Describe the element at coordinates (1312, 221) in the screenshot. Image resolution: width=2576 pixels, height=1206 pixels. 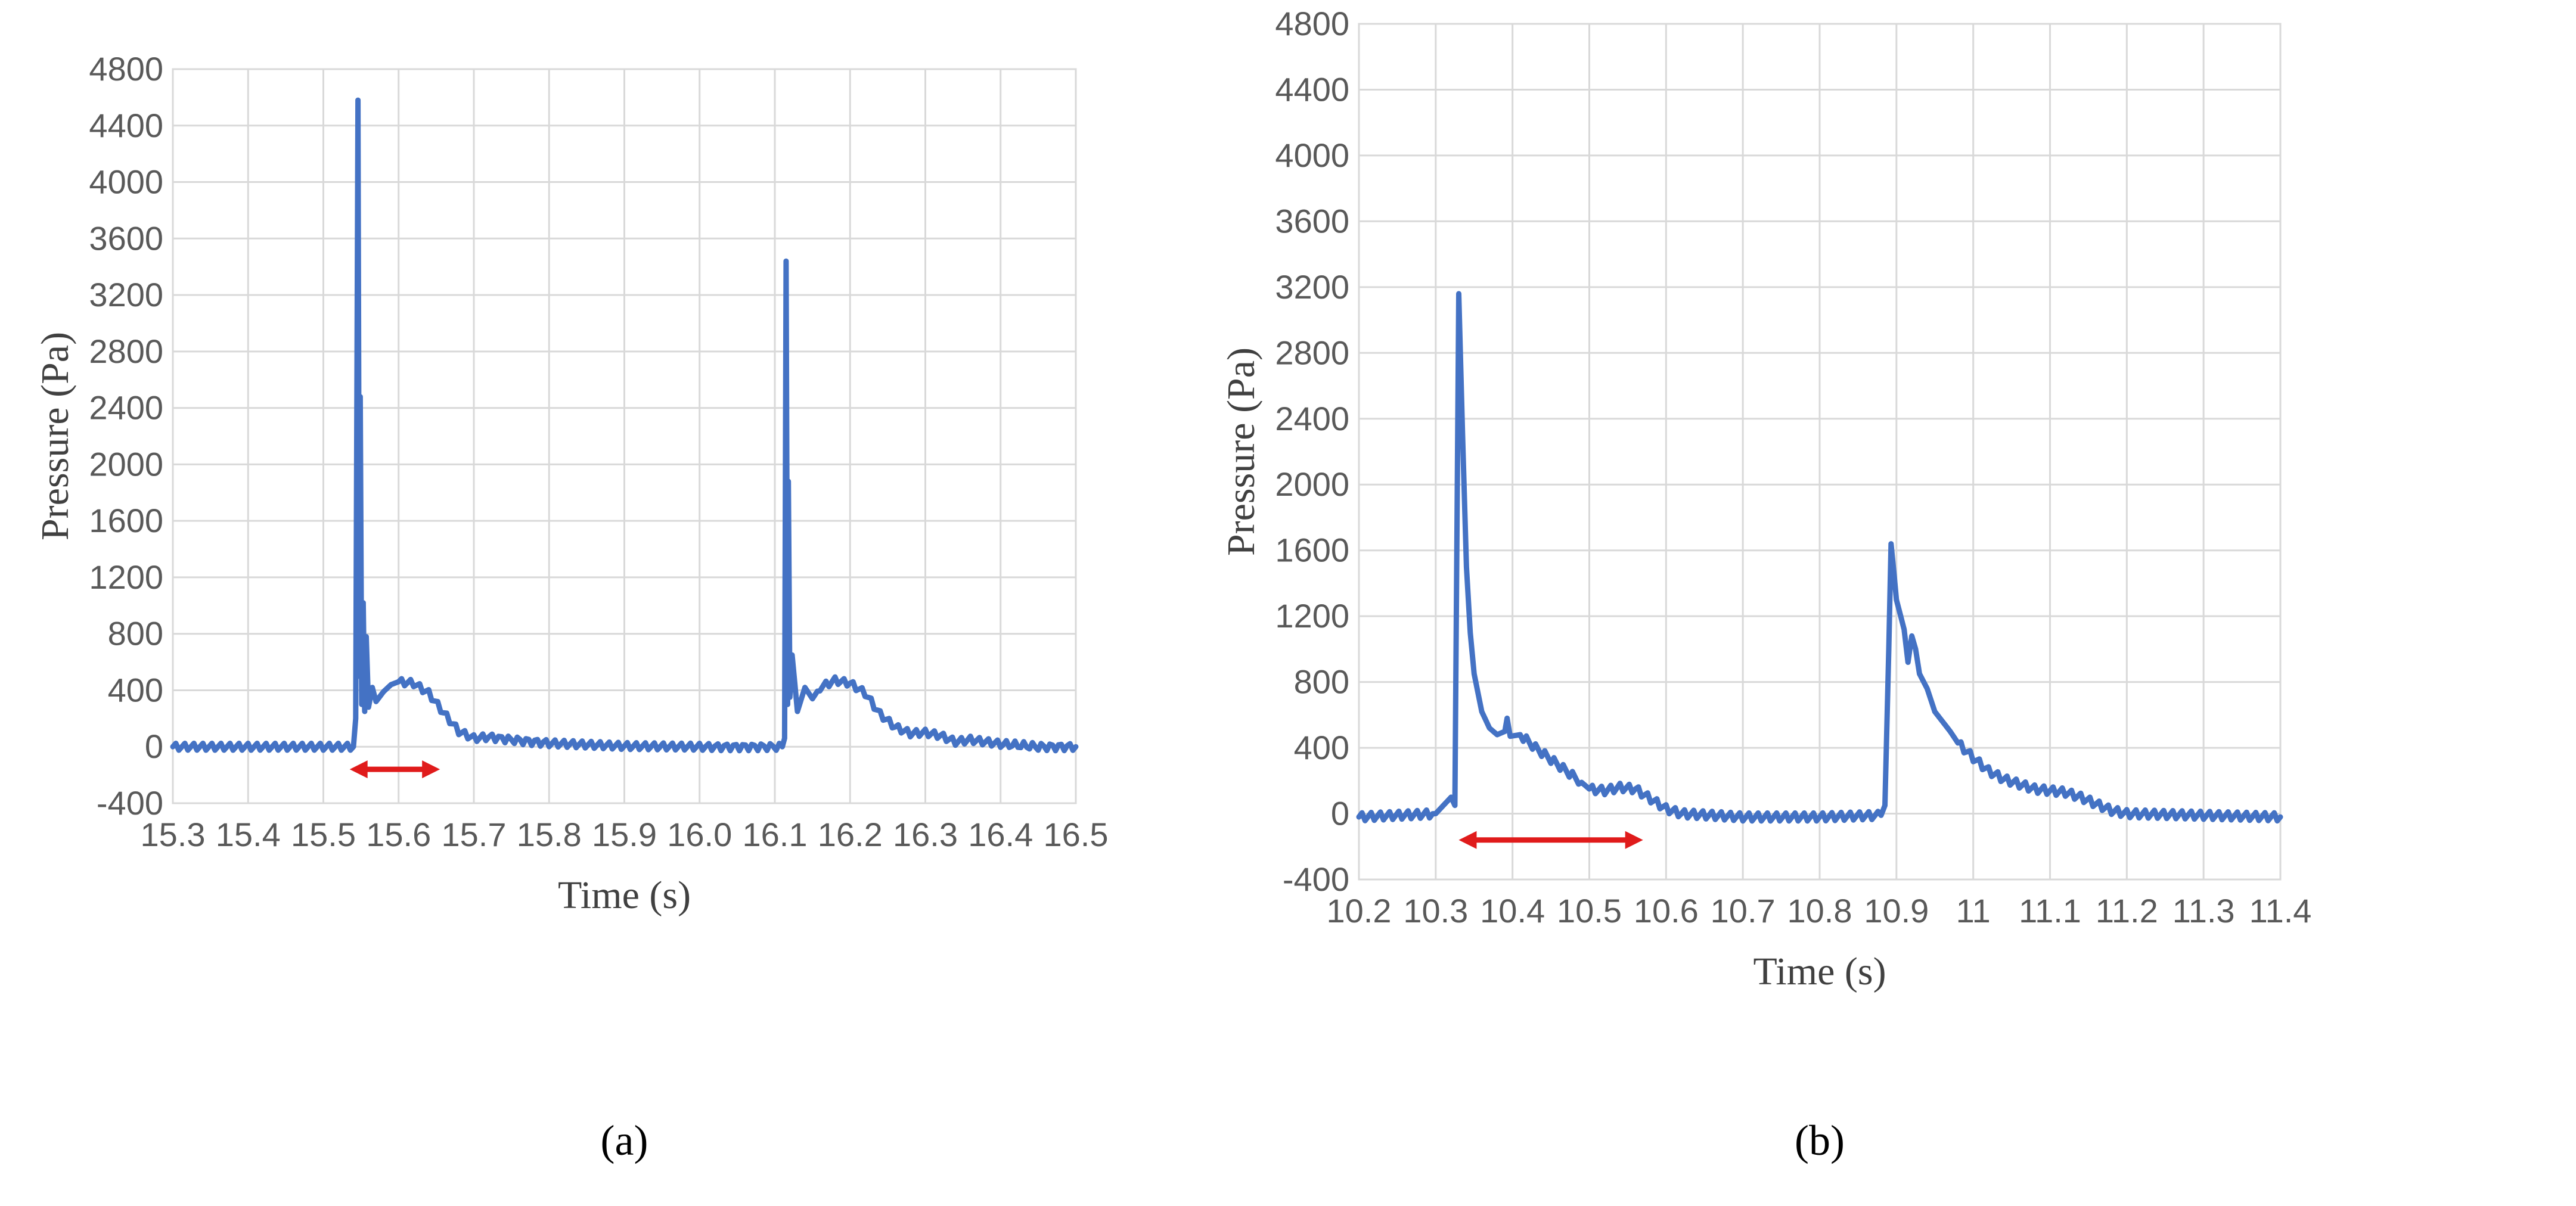
I see `chart-b-y-tick-label: 3600` at that location.